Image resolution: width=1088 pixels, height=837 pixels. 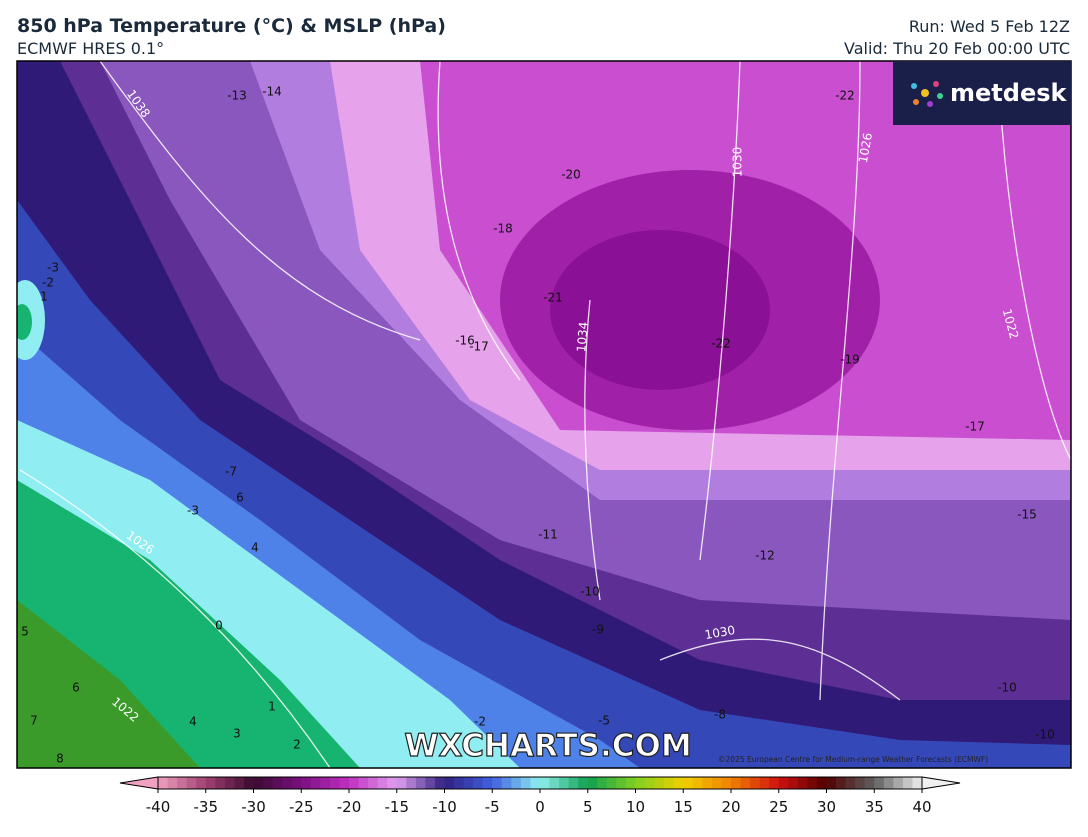 What do you see at coordinates (231, 26) in the screenshot?
I see `title: 850 hPa Temperature (°C) & MSLP (hPa)` at bounding box center [231, 26].